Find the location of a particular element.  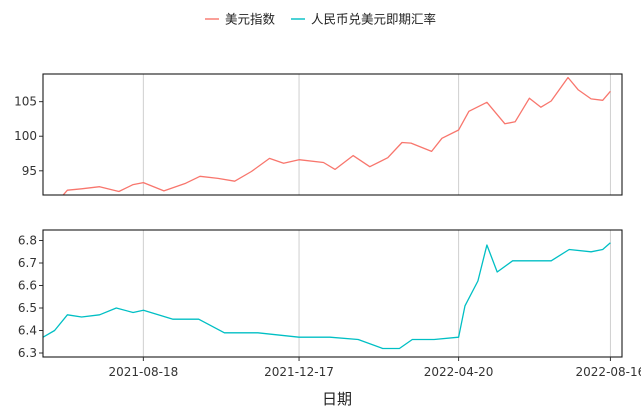

legend: 美元指数 人民币兑美元即期汇率 is located at coordinates (320, 19).